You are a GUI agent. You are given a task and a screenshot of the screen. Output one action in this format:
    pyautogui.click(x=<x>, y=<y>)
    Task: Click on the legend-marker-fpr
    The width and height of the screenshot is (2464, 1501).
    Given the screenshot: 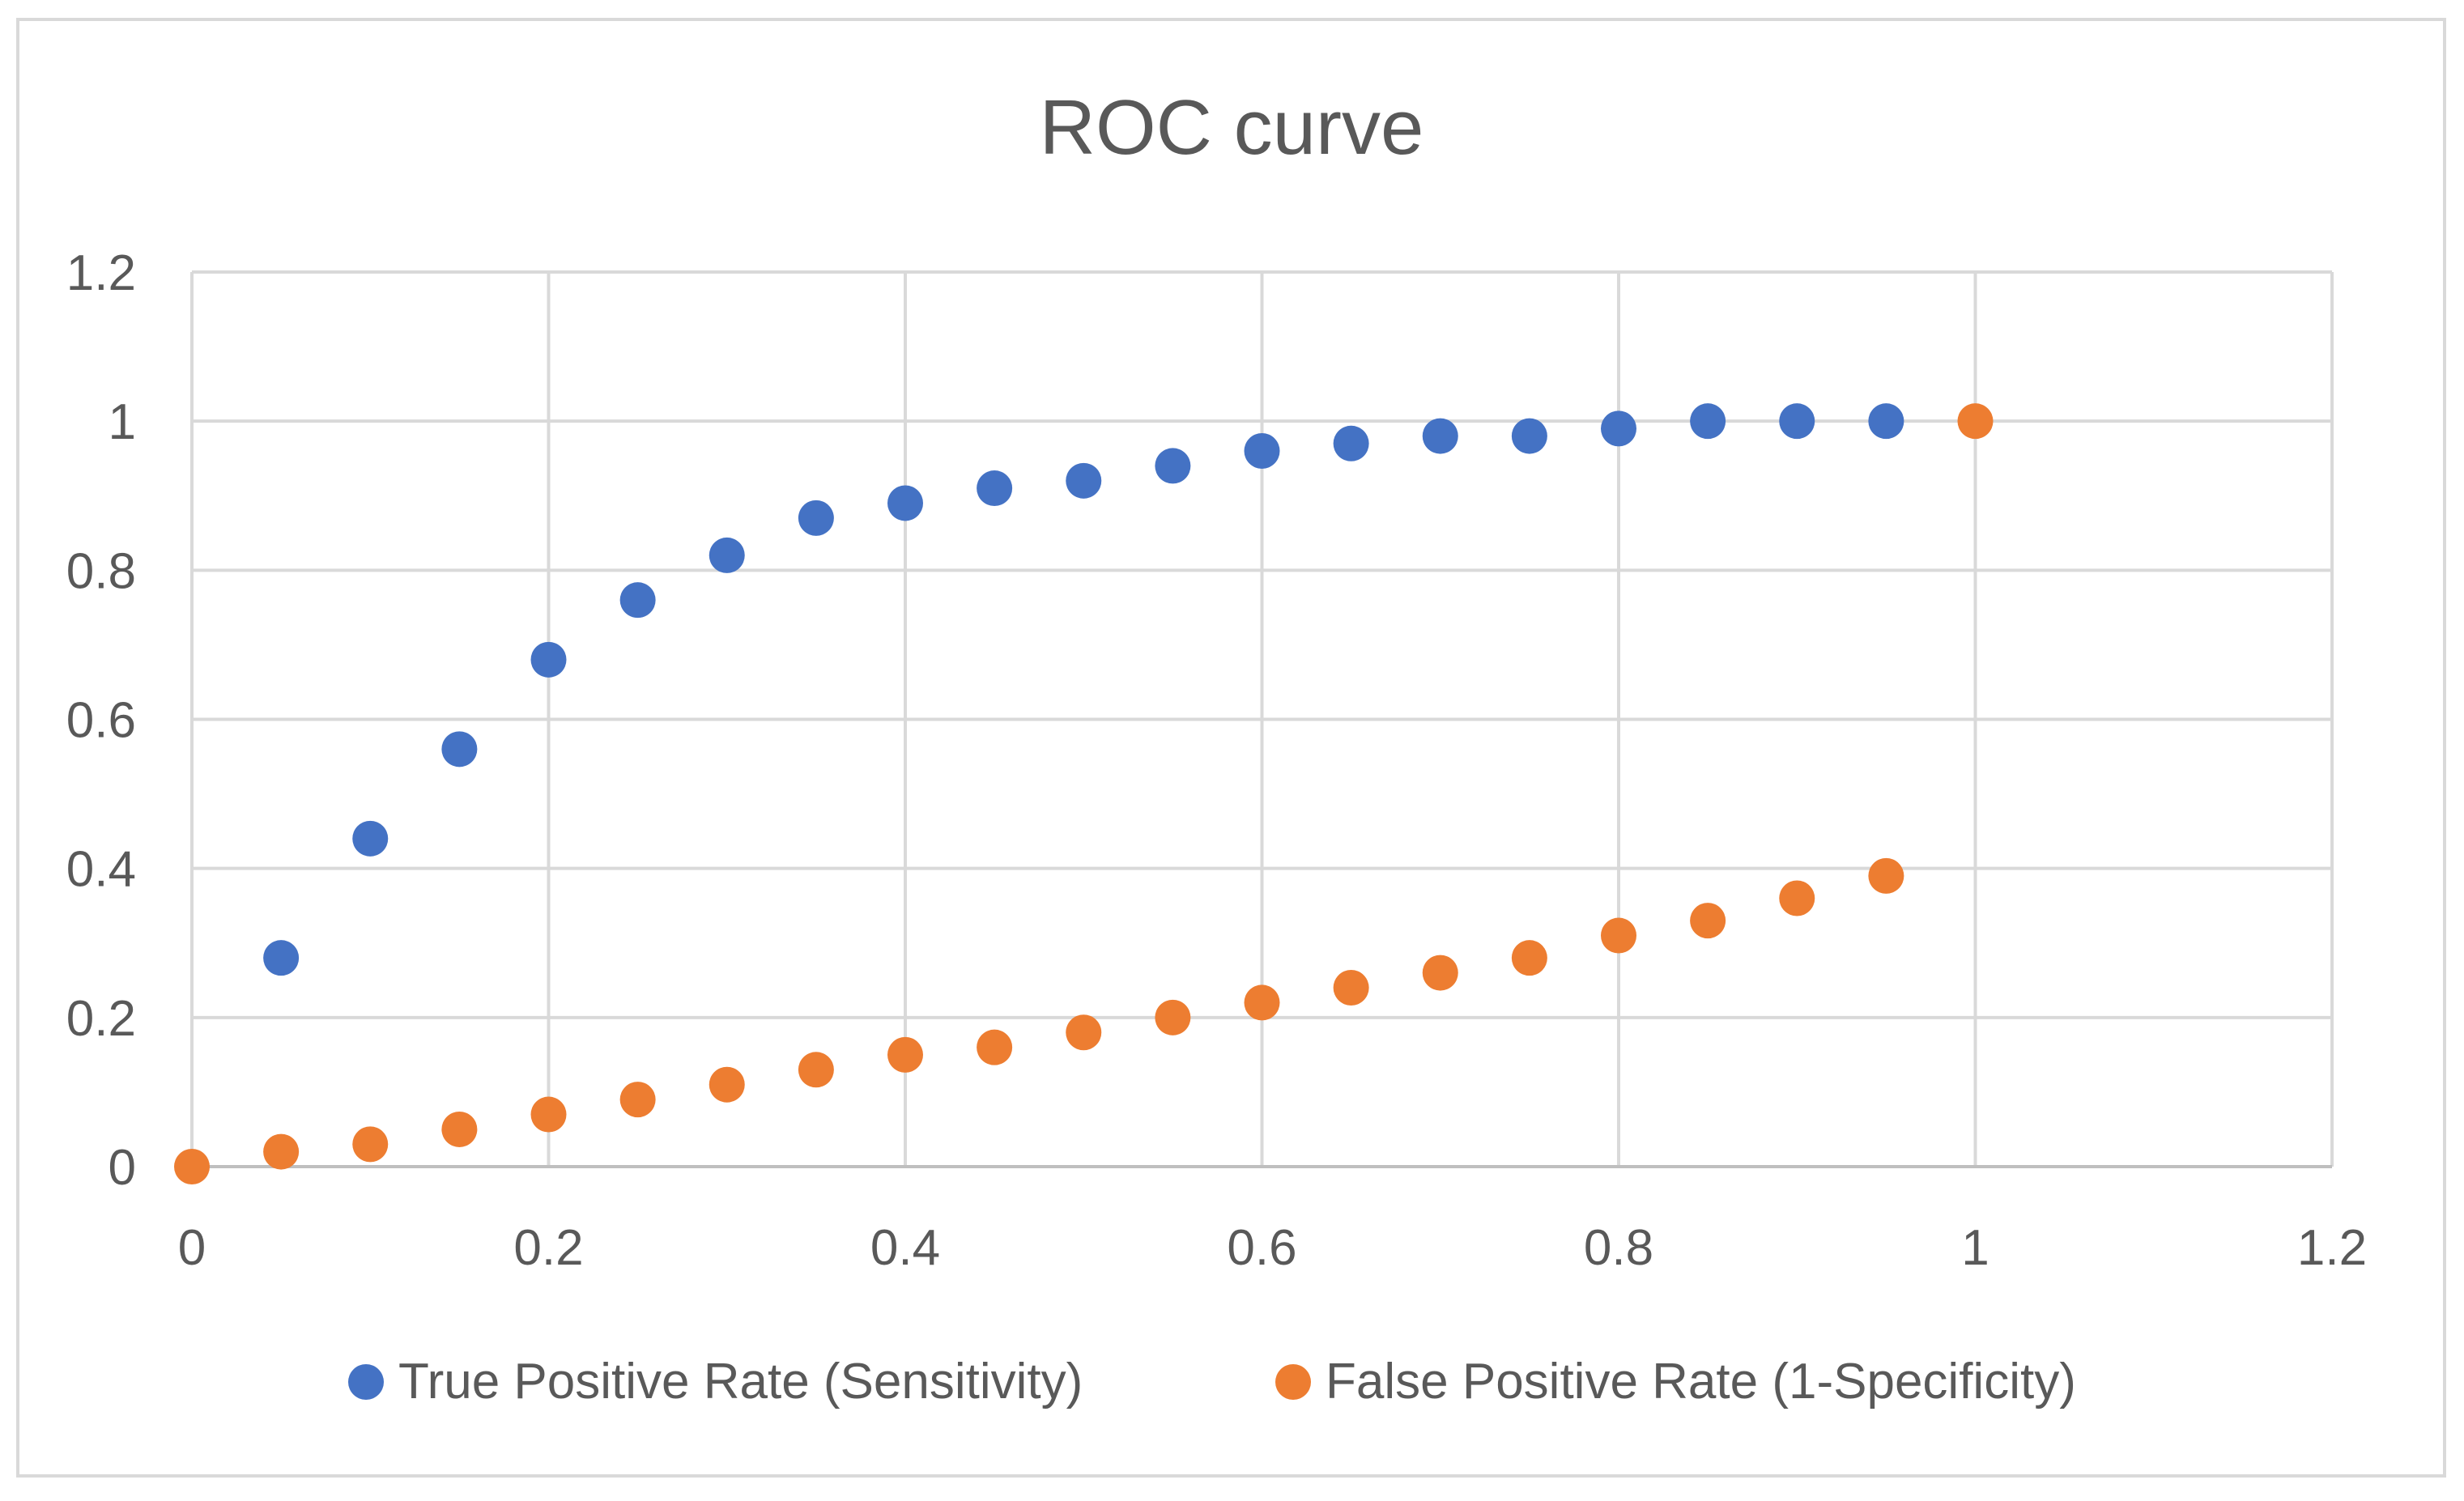 What is the action you would take?
    pyautogui.click(x=1293, y=1382)
    